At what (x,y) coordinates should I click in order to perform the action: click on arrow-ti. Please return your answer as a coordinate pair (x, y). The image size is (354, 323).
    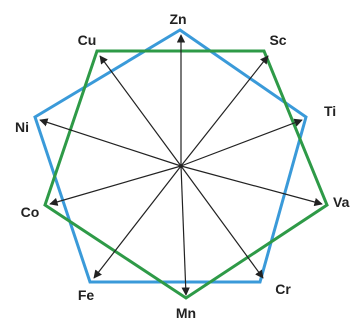
    Looking at the image, I should click on (241, 142).